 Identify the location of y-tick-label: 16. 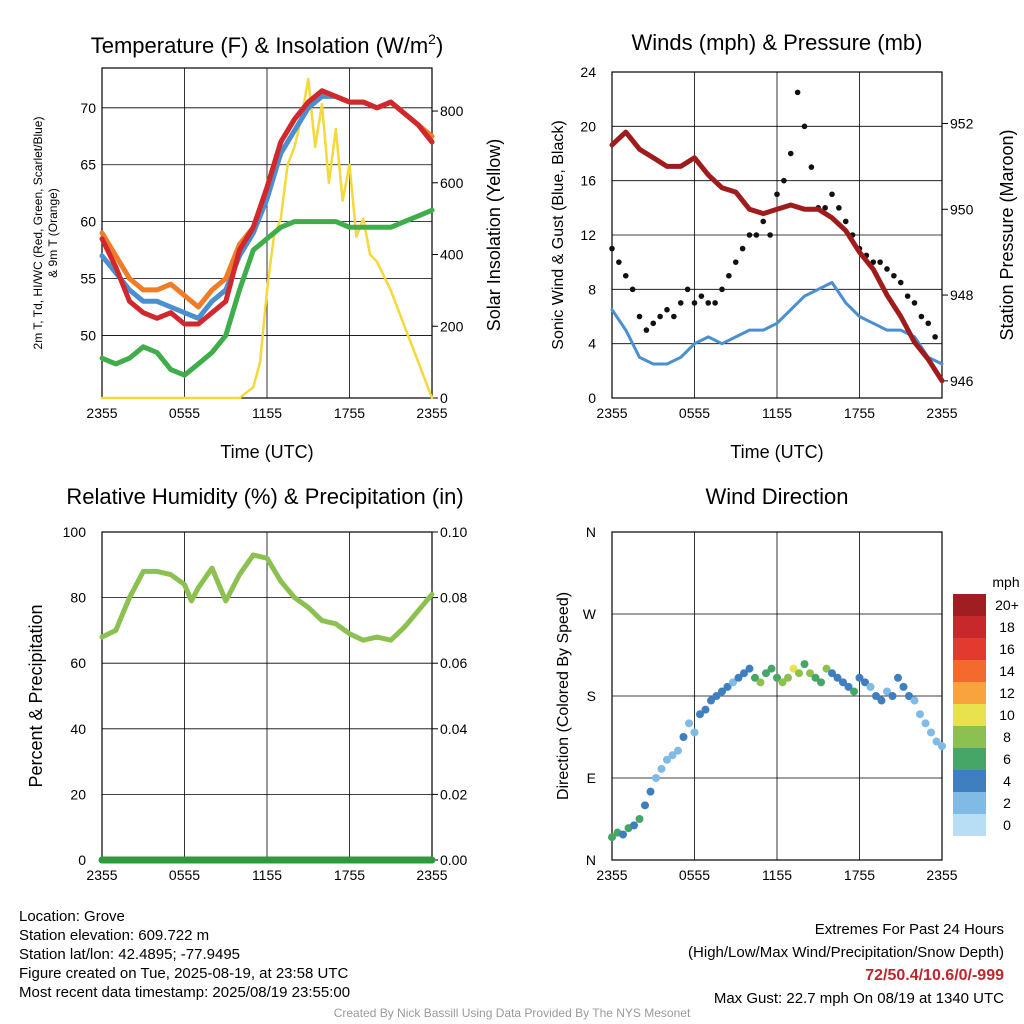
(588, 181).